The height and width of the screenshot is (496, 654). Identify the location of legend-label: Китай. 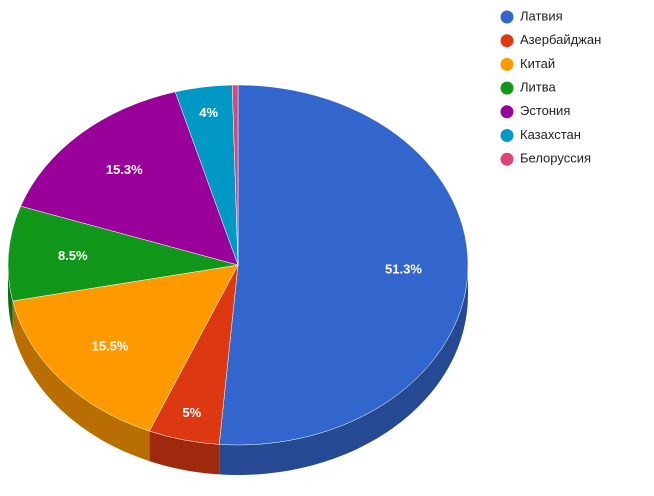
(537, 63).